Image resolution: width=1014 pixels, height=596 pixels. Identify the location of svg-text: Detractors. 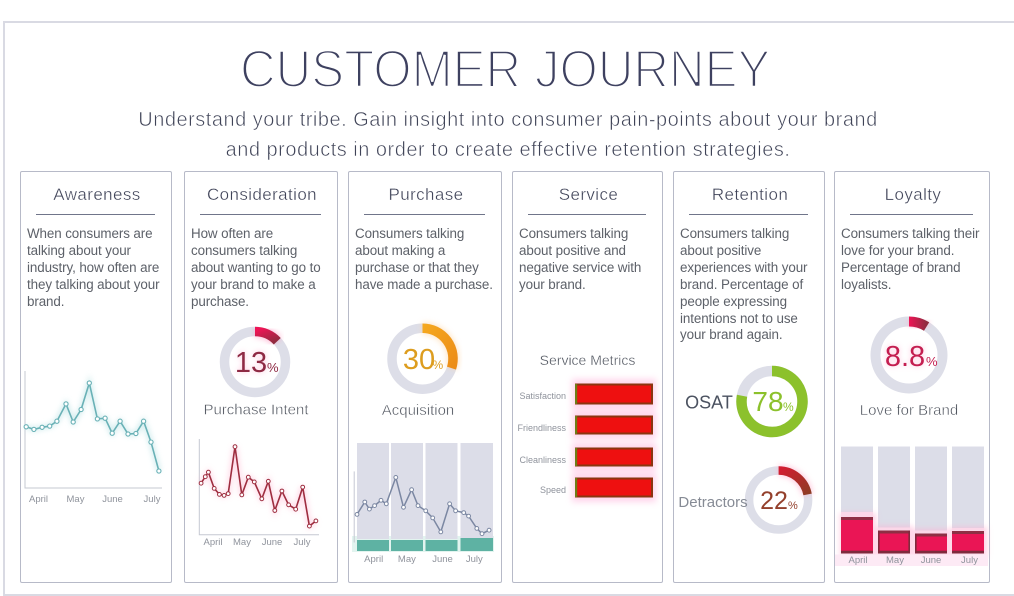
(712, 502).